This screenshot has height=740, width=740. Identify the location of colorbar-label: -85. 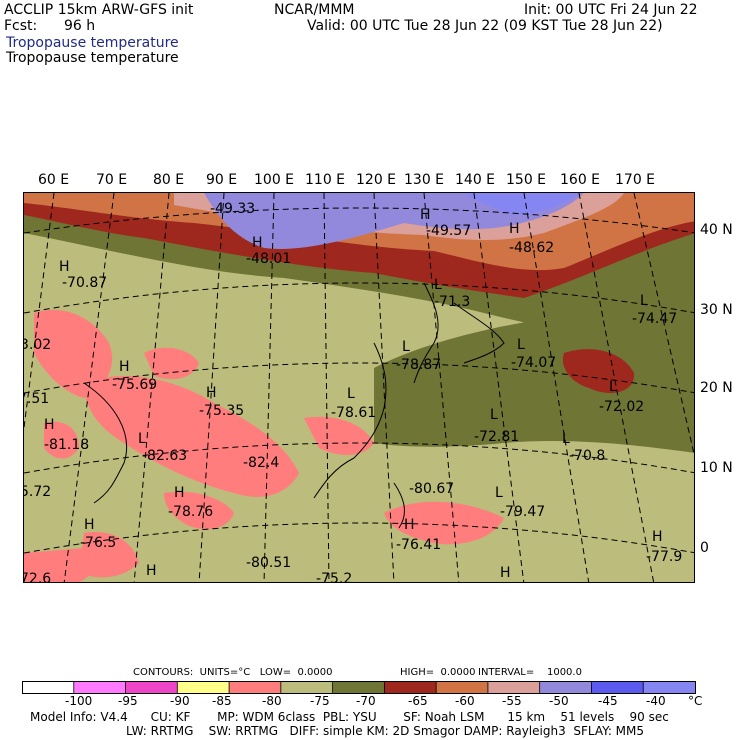
(222, 701).